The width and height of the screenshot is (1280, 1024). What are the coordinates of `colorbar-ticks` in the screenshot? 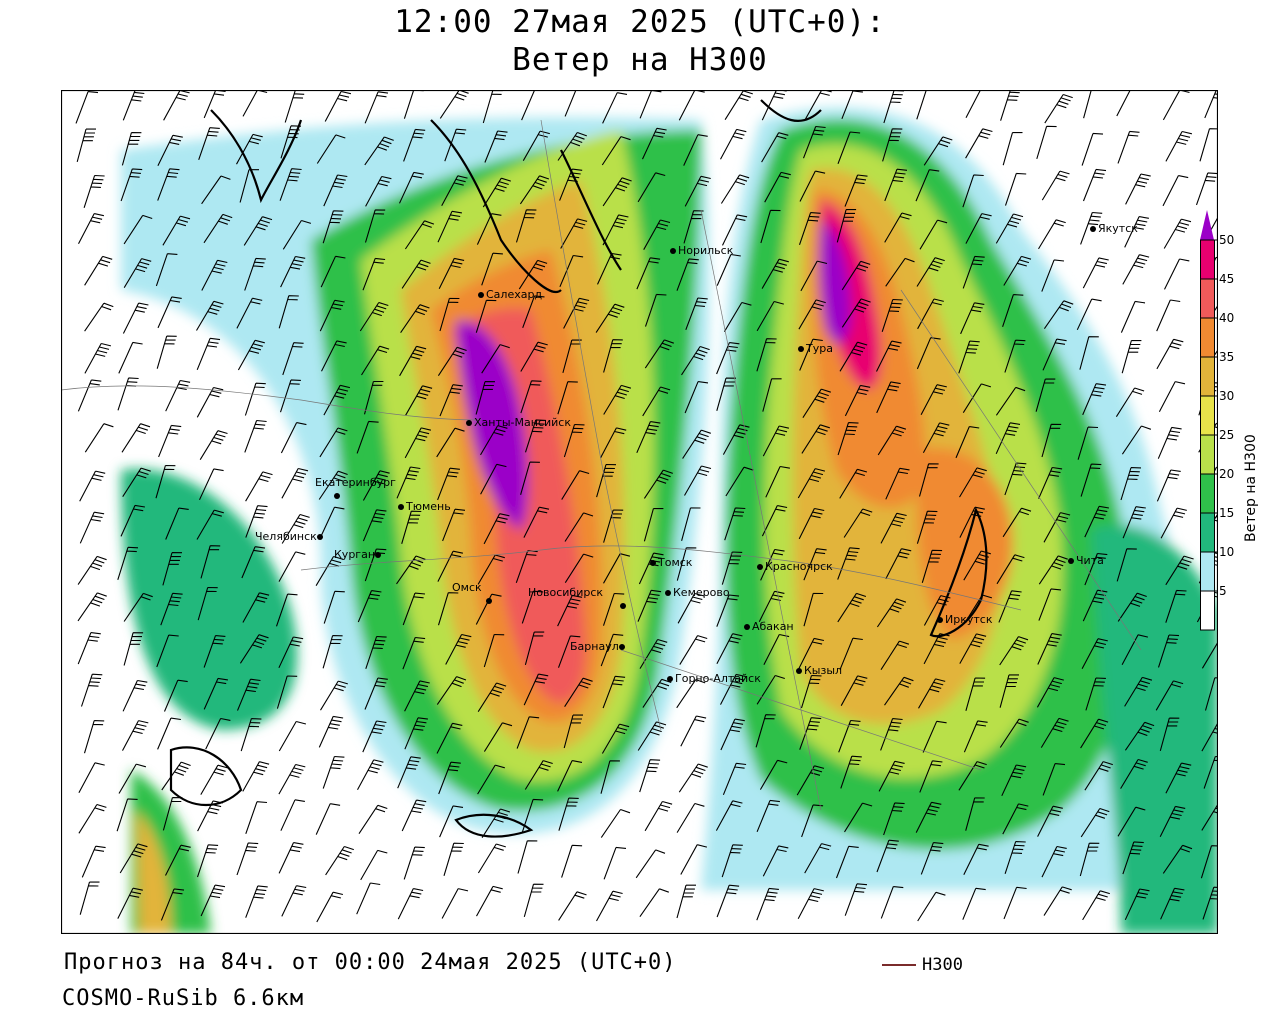 It's located at (1208, 435).